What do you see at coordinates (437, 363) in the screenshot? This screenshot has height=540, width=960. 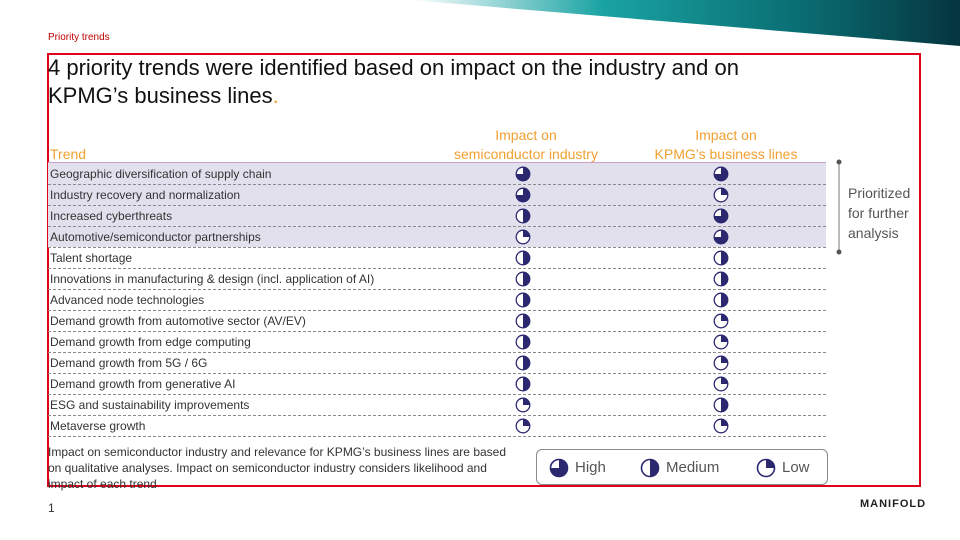 I see `table-row: Demand growth from 5G / 6G` at bounding box center [437, 363].